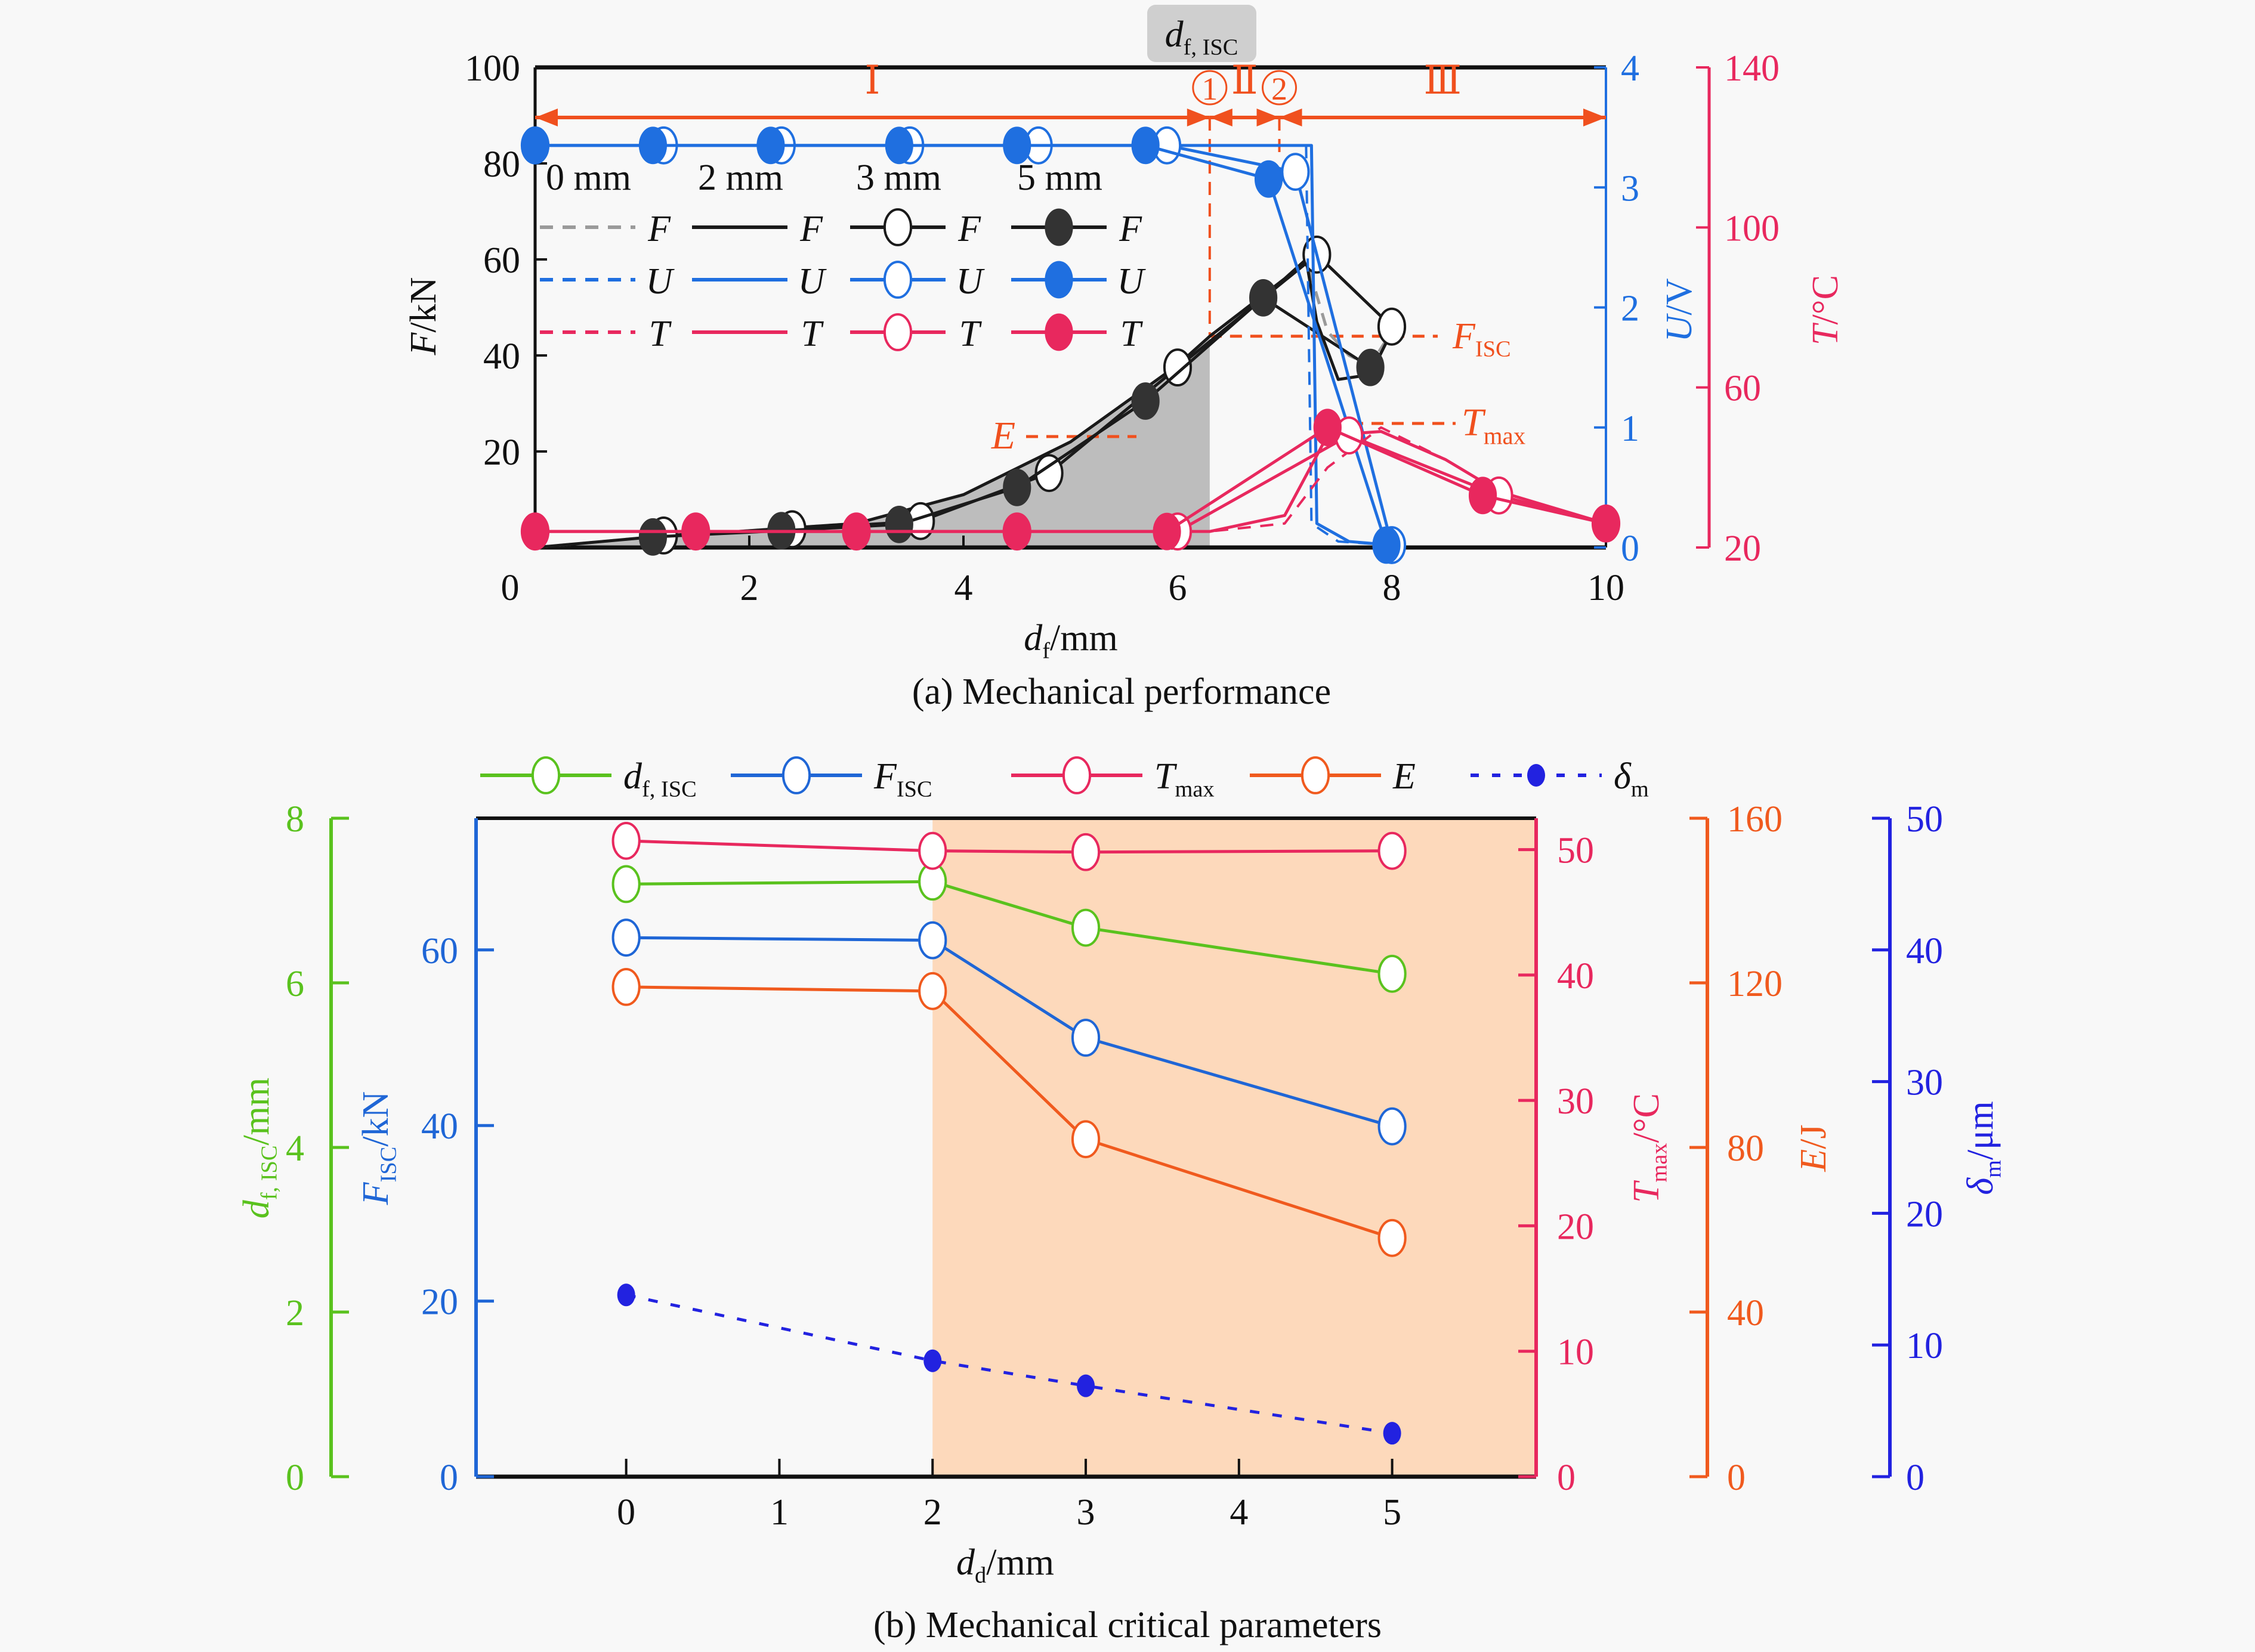 The width and height of the screenshot is (2255, 1652). I want to click on u-tick-label: 3, so click(1630, 189).